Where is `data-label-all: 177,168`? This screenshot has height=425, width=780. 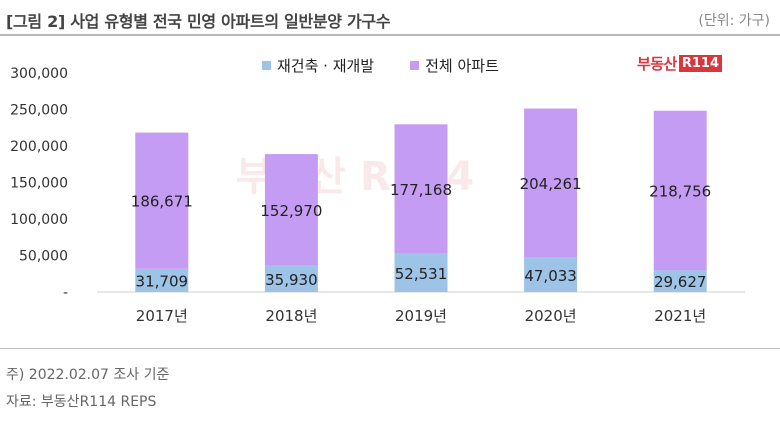
data-label-all: 177,168 is located at coordinates (421, 190).